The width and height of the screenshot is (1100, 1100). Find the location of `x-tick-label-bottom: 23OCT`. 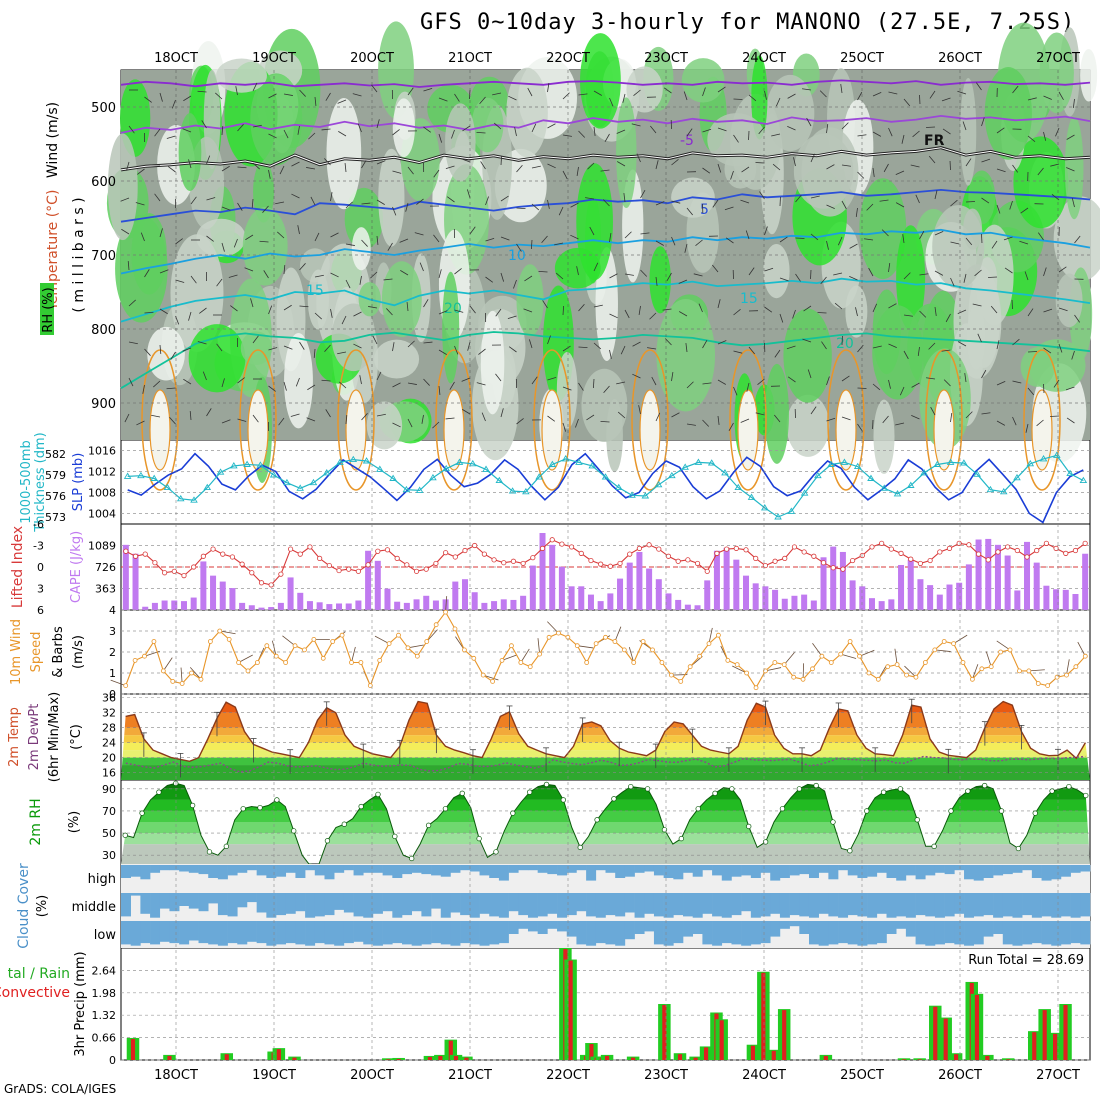

x-tick-label-bottom: 23OCT is located at coordinates (666, 1075).